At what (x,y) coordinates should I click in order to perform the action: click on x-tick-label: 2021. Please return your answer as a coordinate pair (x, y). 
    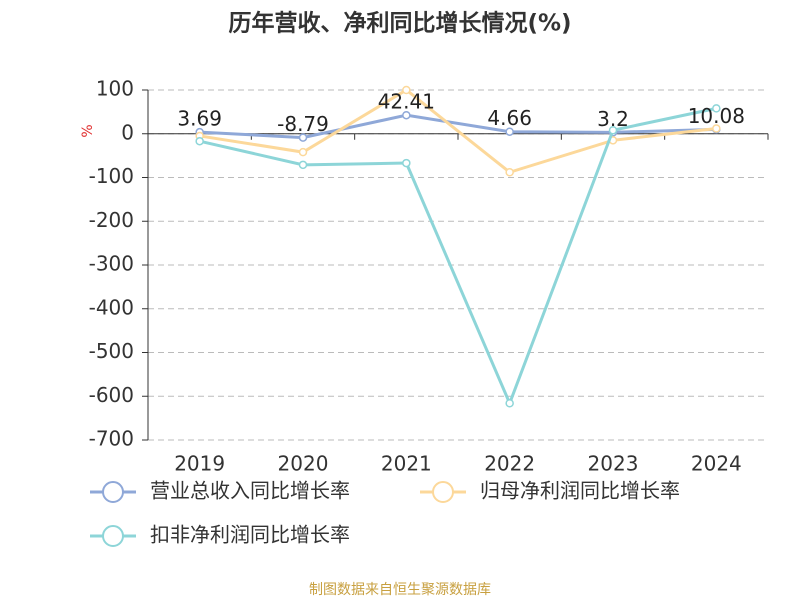
    Looking at the image, I should click on (406, 464).